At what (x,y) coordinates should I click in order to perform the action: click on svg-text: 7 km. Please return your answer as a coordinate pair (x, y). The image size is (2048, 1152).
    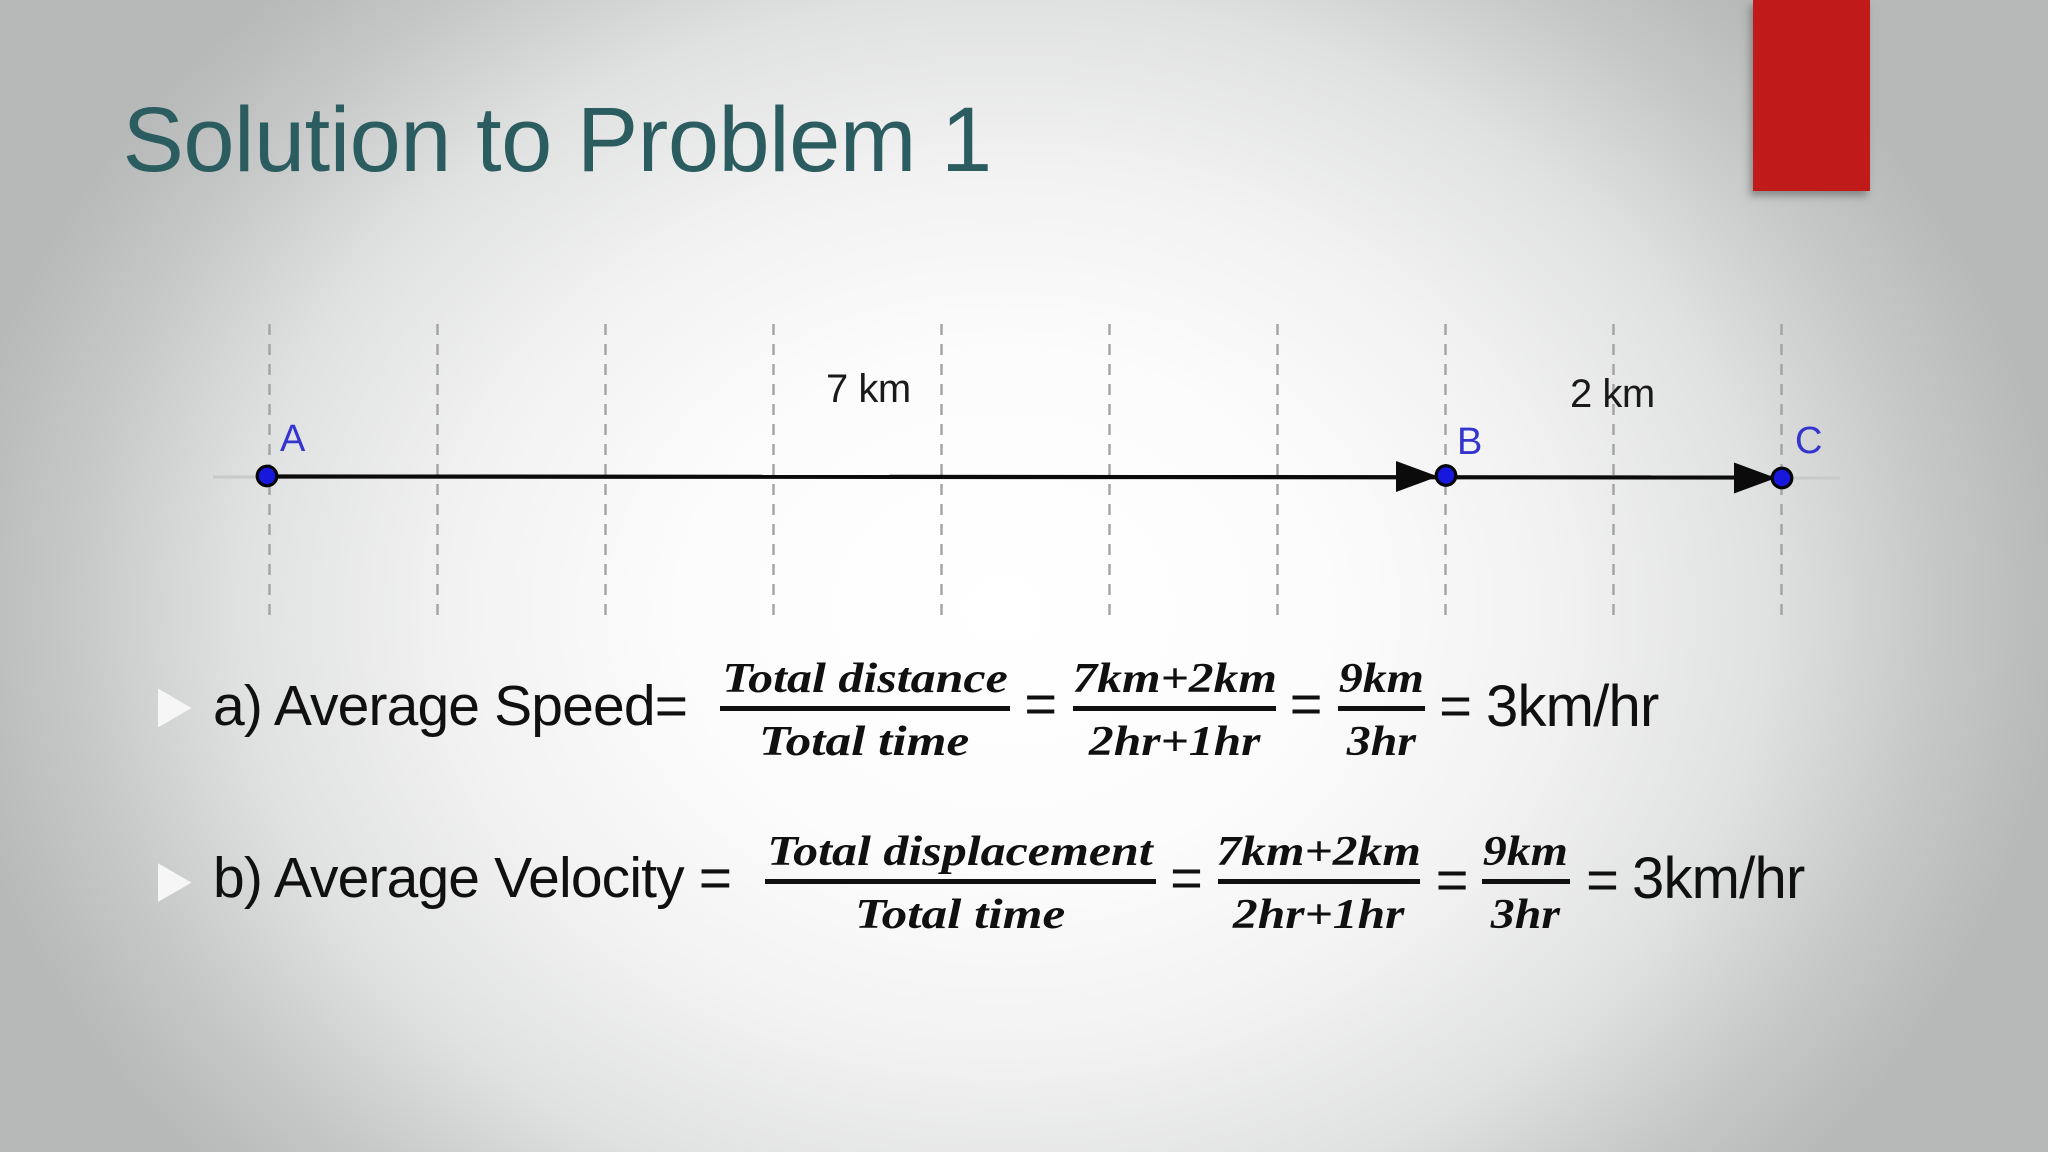
    Looking at the image, I should click on (868, 389).